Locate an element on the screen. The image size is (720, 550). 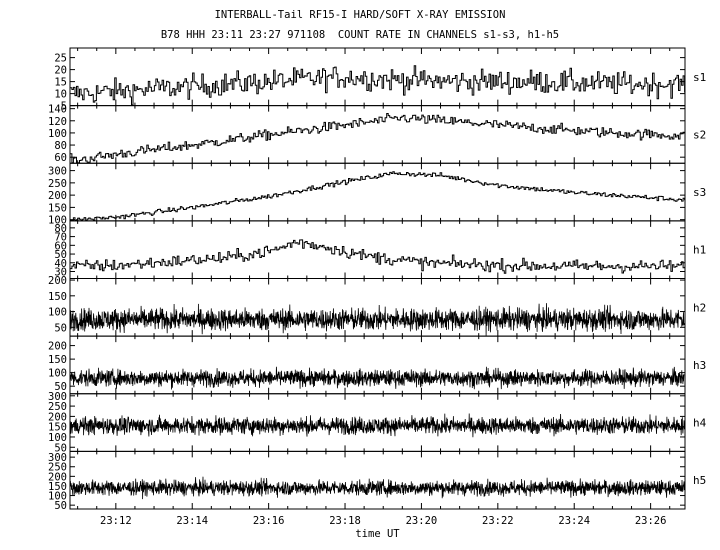
y-tick-label-h2: 100 is located at coordinates (57, 313).